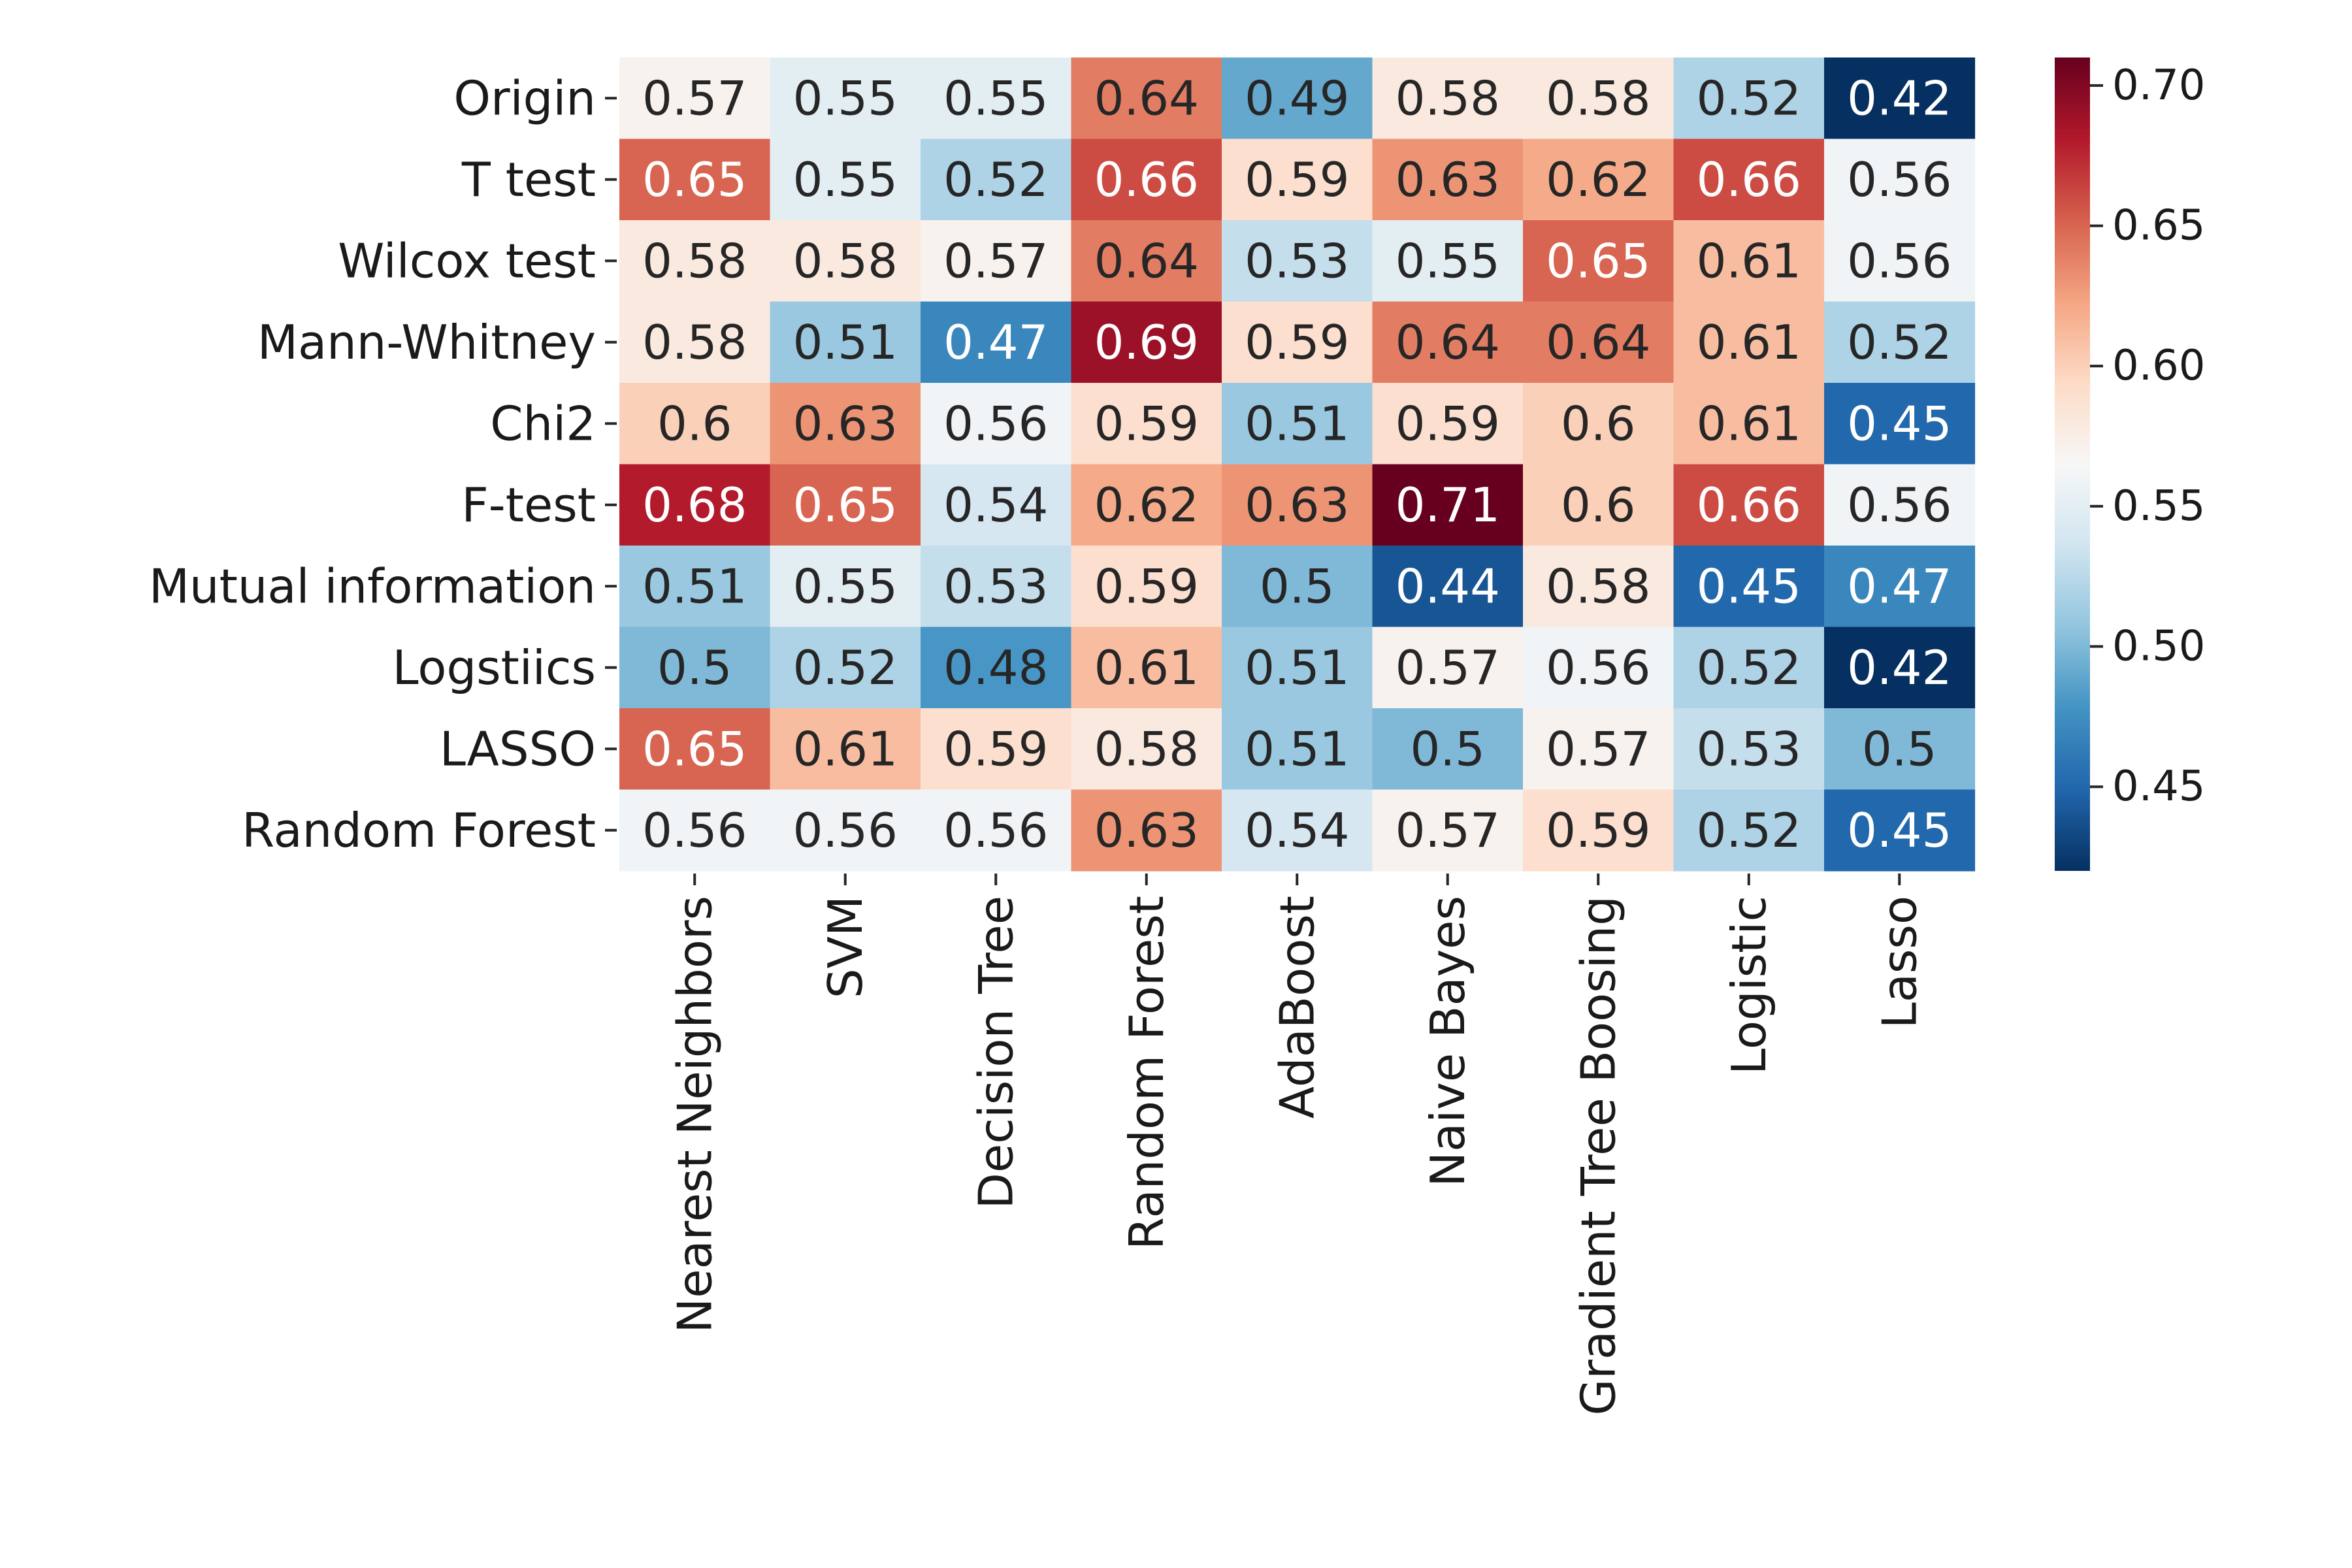 Image resolution: width=2352 pixels, height=1568 pixels. What do you see at coordinates (1749, 985) in the screenshot?
I see `x-tick-label-logistic: Logistic` at bounding box center [1749, 985].